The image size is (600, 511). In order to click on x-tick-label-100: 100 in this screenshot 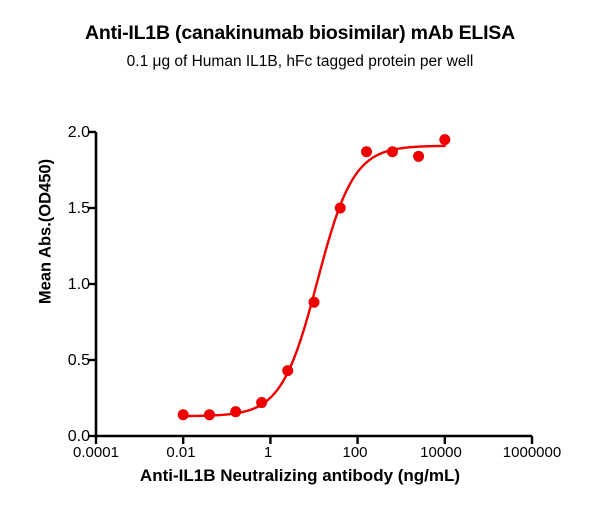, I will do `click(355, 452)`.